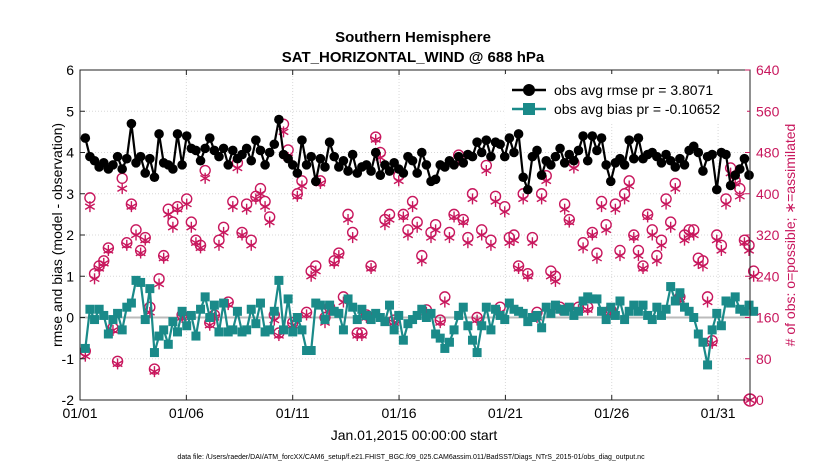  What do you see at coordinates (760, 400) in the screenshot?
I see `y2-tick-label: 0` at bounding box center [760, 400].